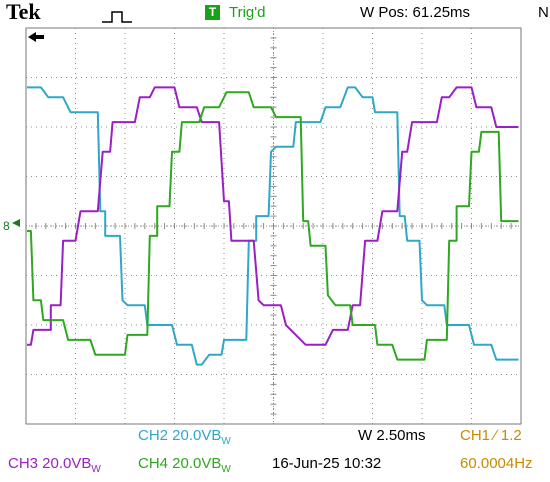  Describe the element at coordinates (11, 226) in the screenshot. I see `channel-ground-icon: 8` at that location.